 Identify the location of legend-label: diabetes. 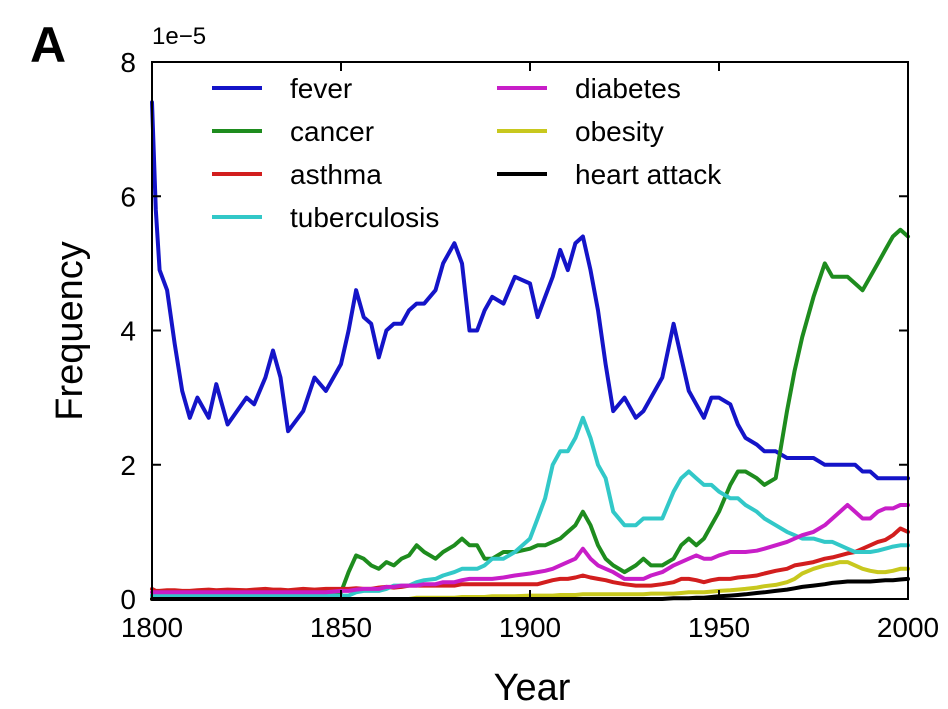
(628, 88).